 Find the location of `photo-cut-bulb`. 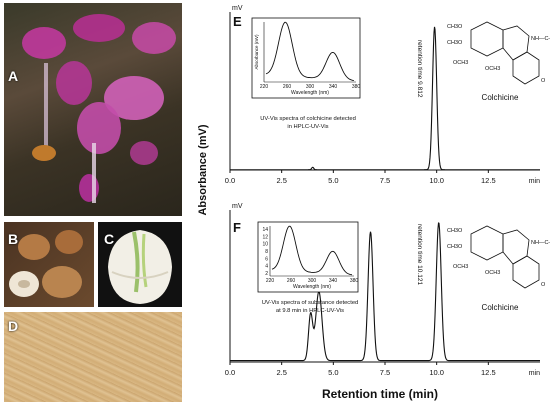

photo-cut-bulb is located at coordinates (140, 264).